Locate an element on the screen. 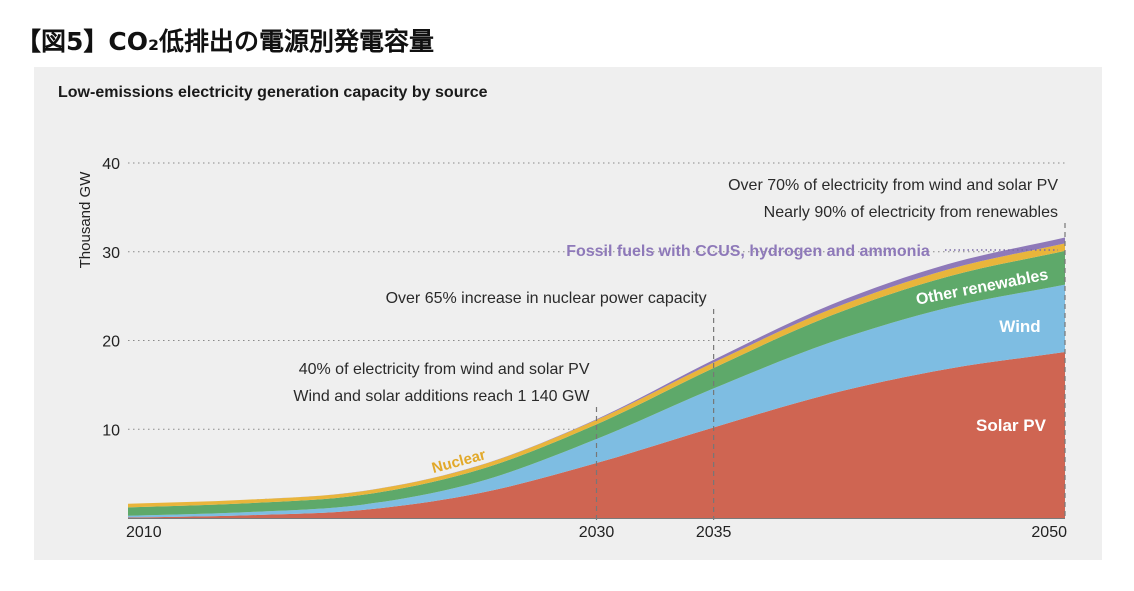  x-tick-label-2035: 2035 is located at coordinates (714, 532).